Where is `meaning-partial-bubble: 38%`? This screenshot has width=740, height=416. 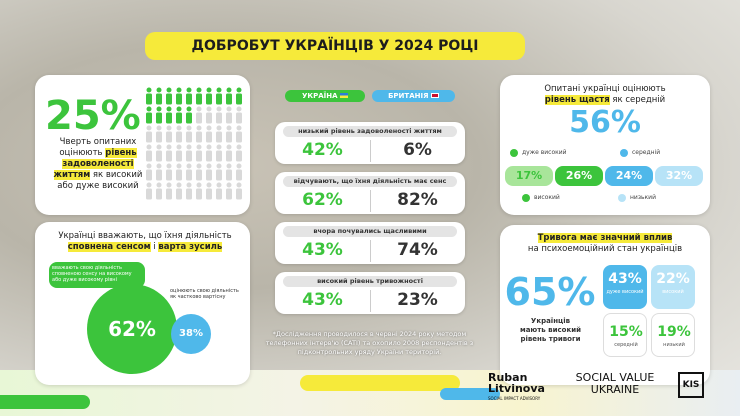
meaning-partial-bubble: 38% is located at coordinates (191, 334).